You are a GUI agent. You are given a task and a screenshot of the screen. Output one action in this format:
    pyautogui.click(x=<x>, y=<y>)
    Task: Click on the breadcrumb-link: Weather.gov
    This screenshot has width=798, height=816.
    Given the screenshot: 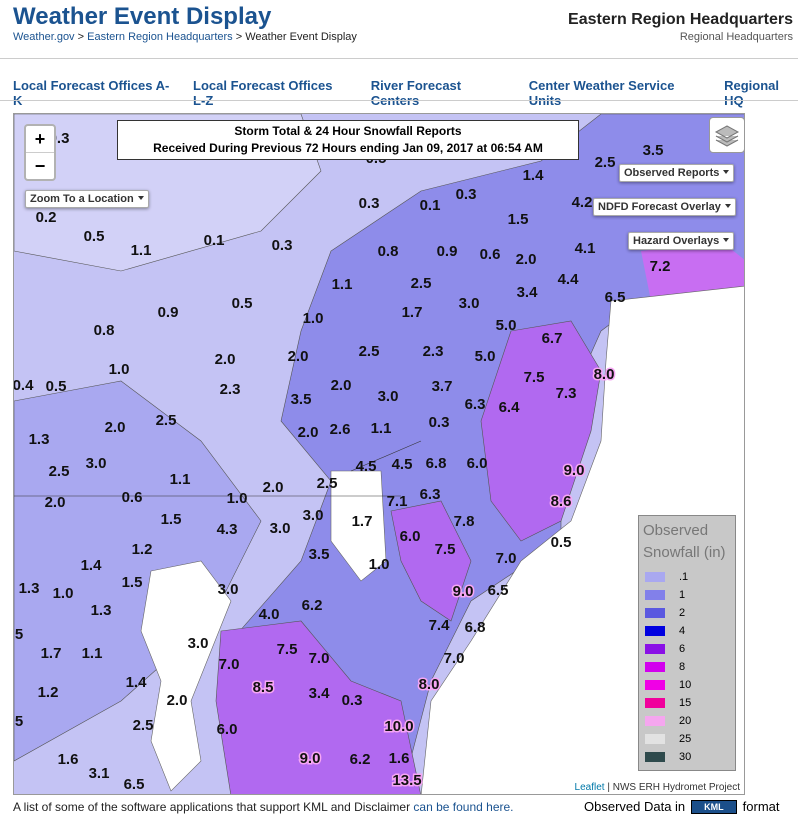 What is the action you would take?
    pyautogui.click(x=44, y=37)
    